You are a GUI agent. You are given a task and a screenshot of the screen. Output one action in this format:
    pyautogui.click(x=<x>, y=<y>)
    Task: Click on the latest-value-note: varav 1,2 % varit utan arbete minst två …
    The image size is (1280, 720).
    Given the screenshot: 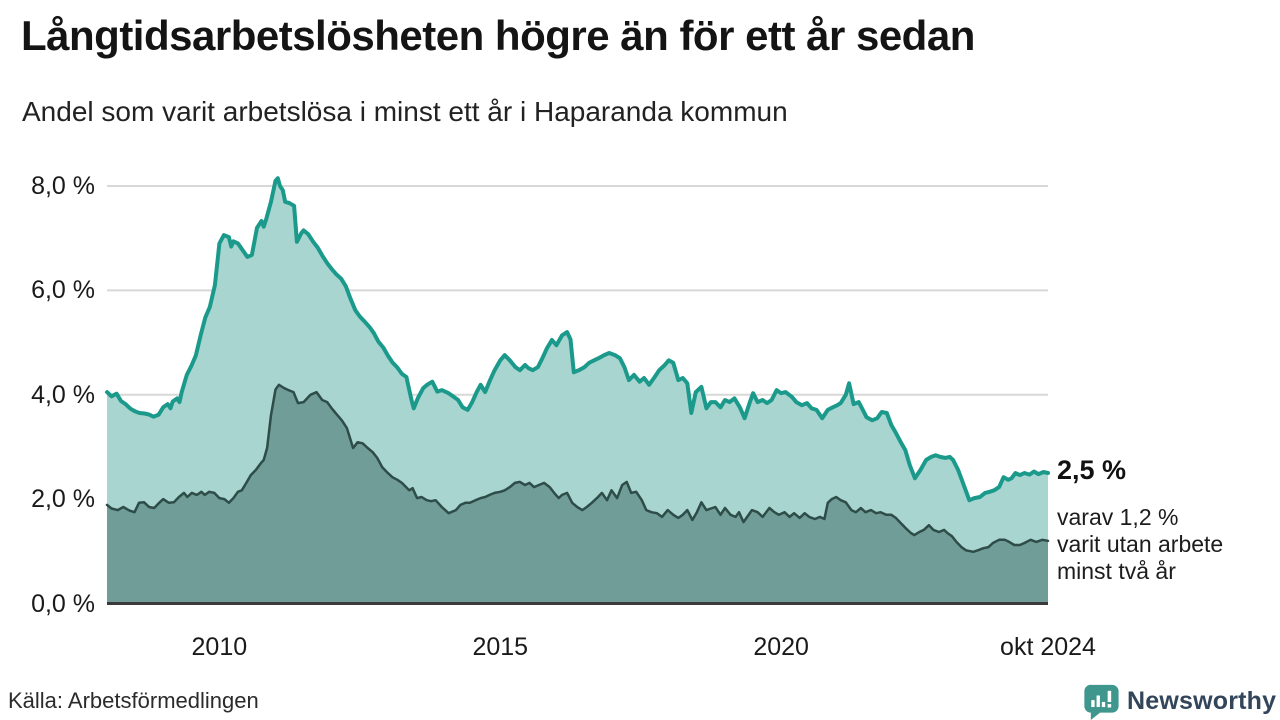 What is the action you would take?
    pyautogui.click(x=1140, y=544)
    